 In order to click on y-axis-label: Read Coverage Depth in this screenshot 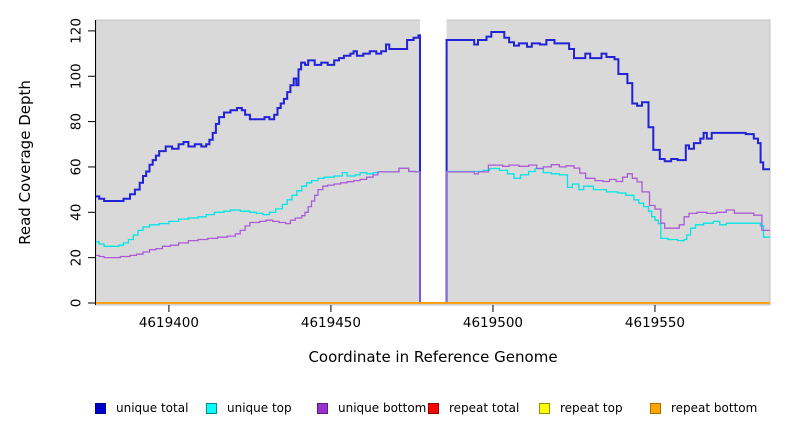, I will do `click(25, 162)`.